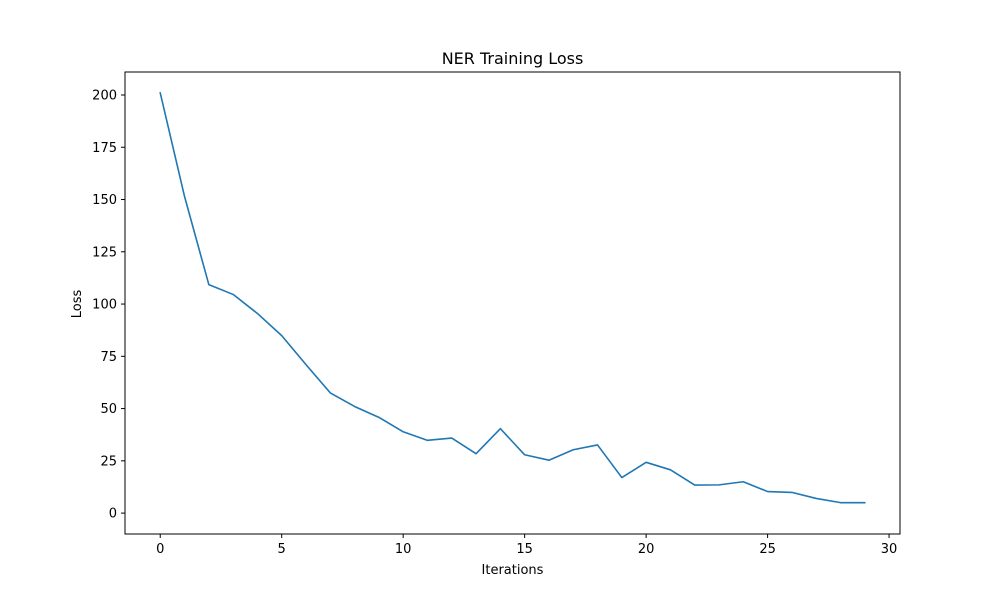 The image size is (1000, 604). I want to click on y-tick-label: 175, so click(104, 148).